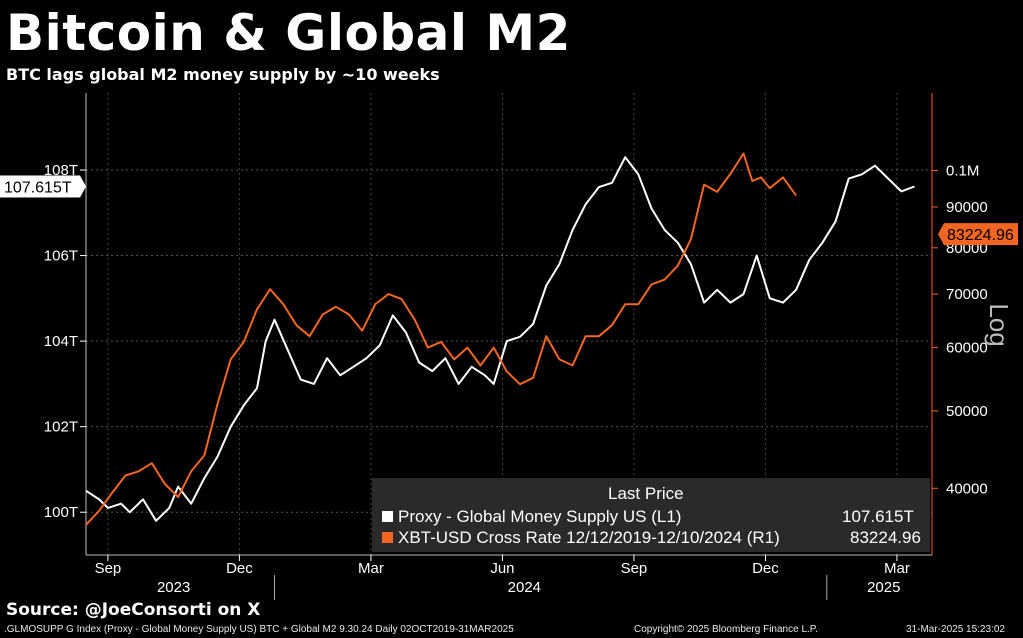 The image size is (1023, 638). What do you see at coordinates (967, 294) in the screenshot?
I see `right-tick-label: 70000` at bounding box center [967, 294].